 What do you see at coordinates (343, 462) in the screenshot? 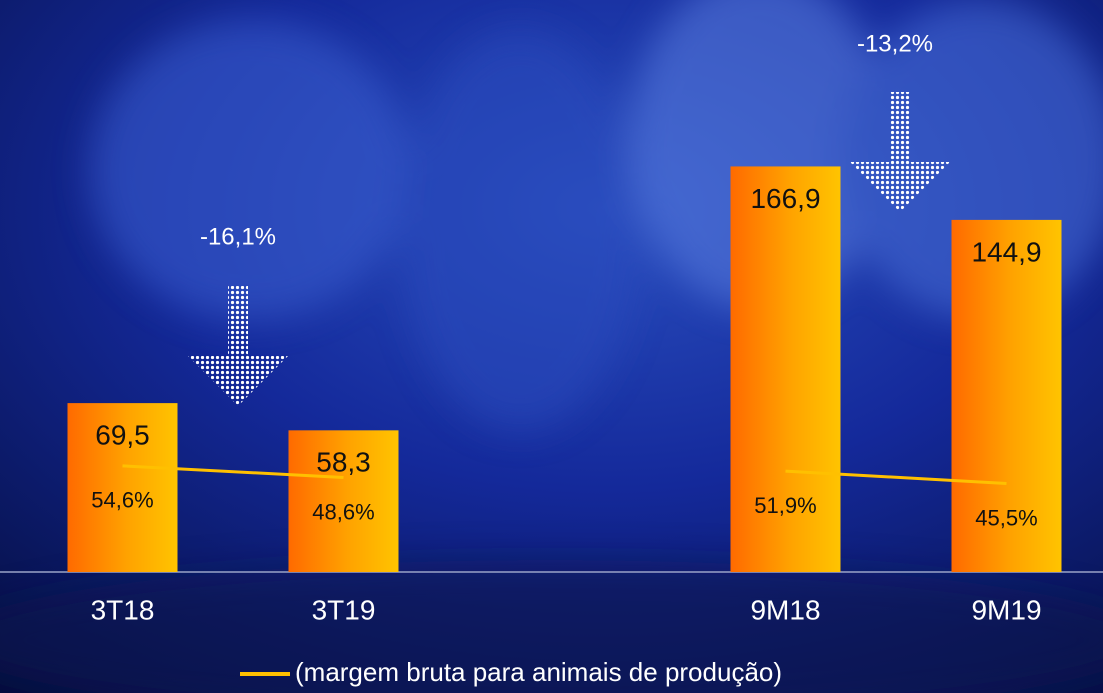
I see `bar-value-label: 58,3` at bounding box center [343, 462].